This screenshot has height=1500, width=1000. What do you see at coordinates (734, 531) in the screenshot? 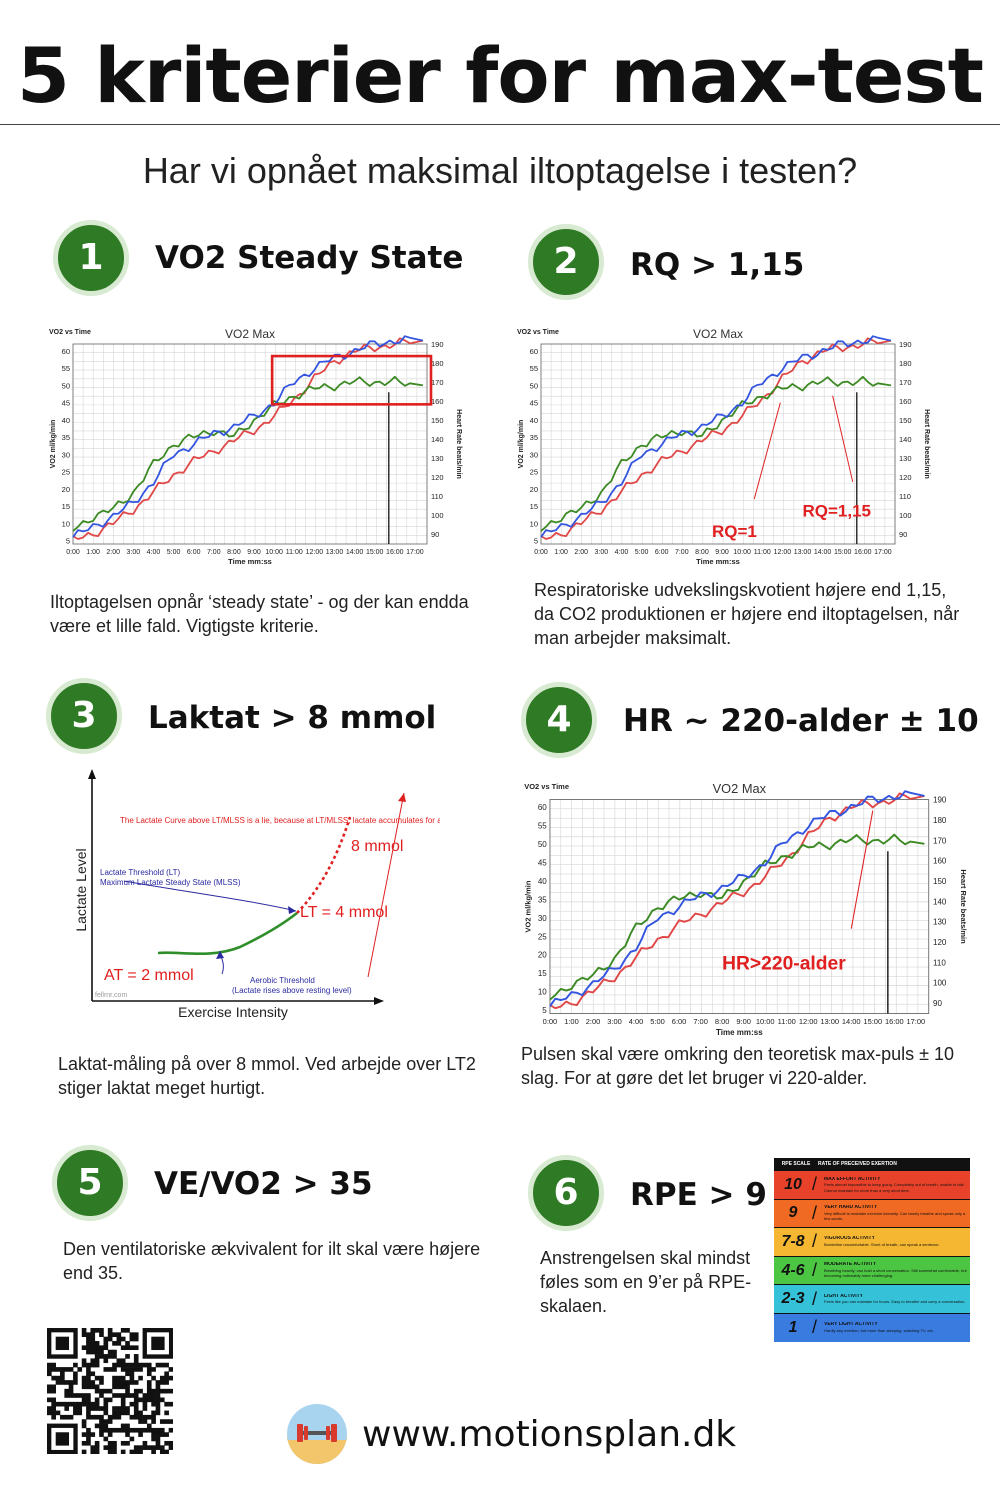
I see `annotation-rq1: RQ=1` at bounding box center [734, 531].